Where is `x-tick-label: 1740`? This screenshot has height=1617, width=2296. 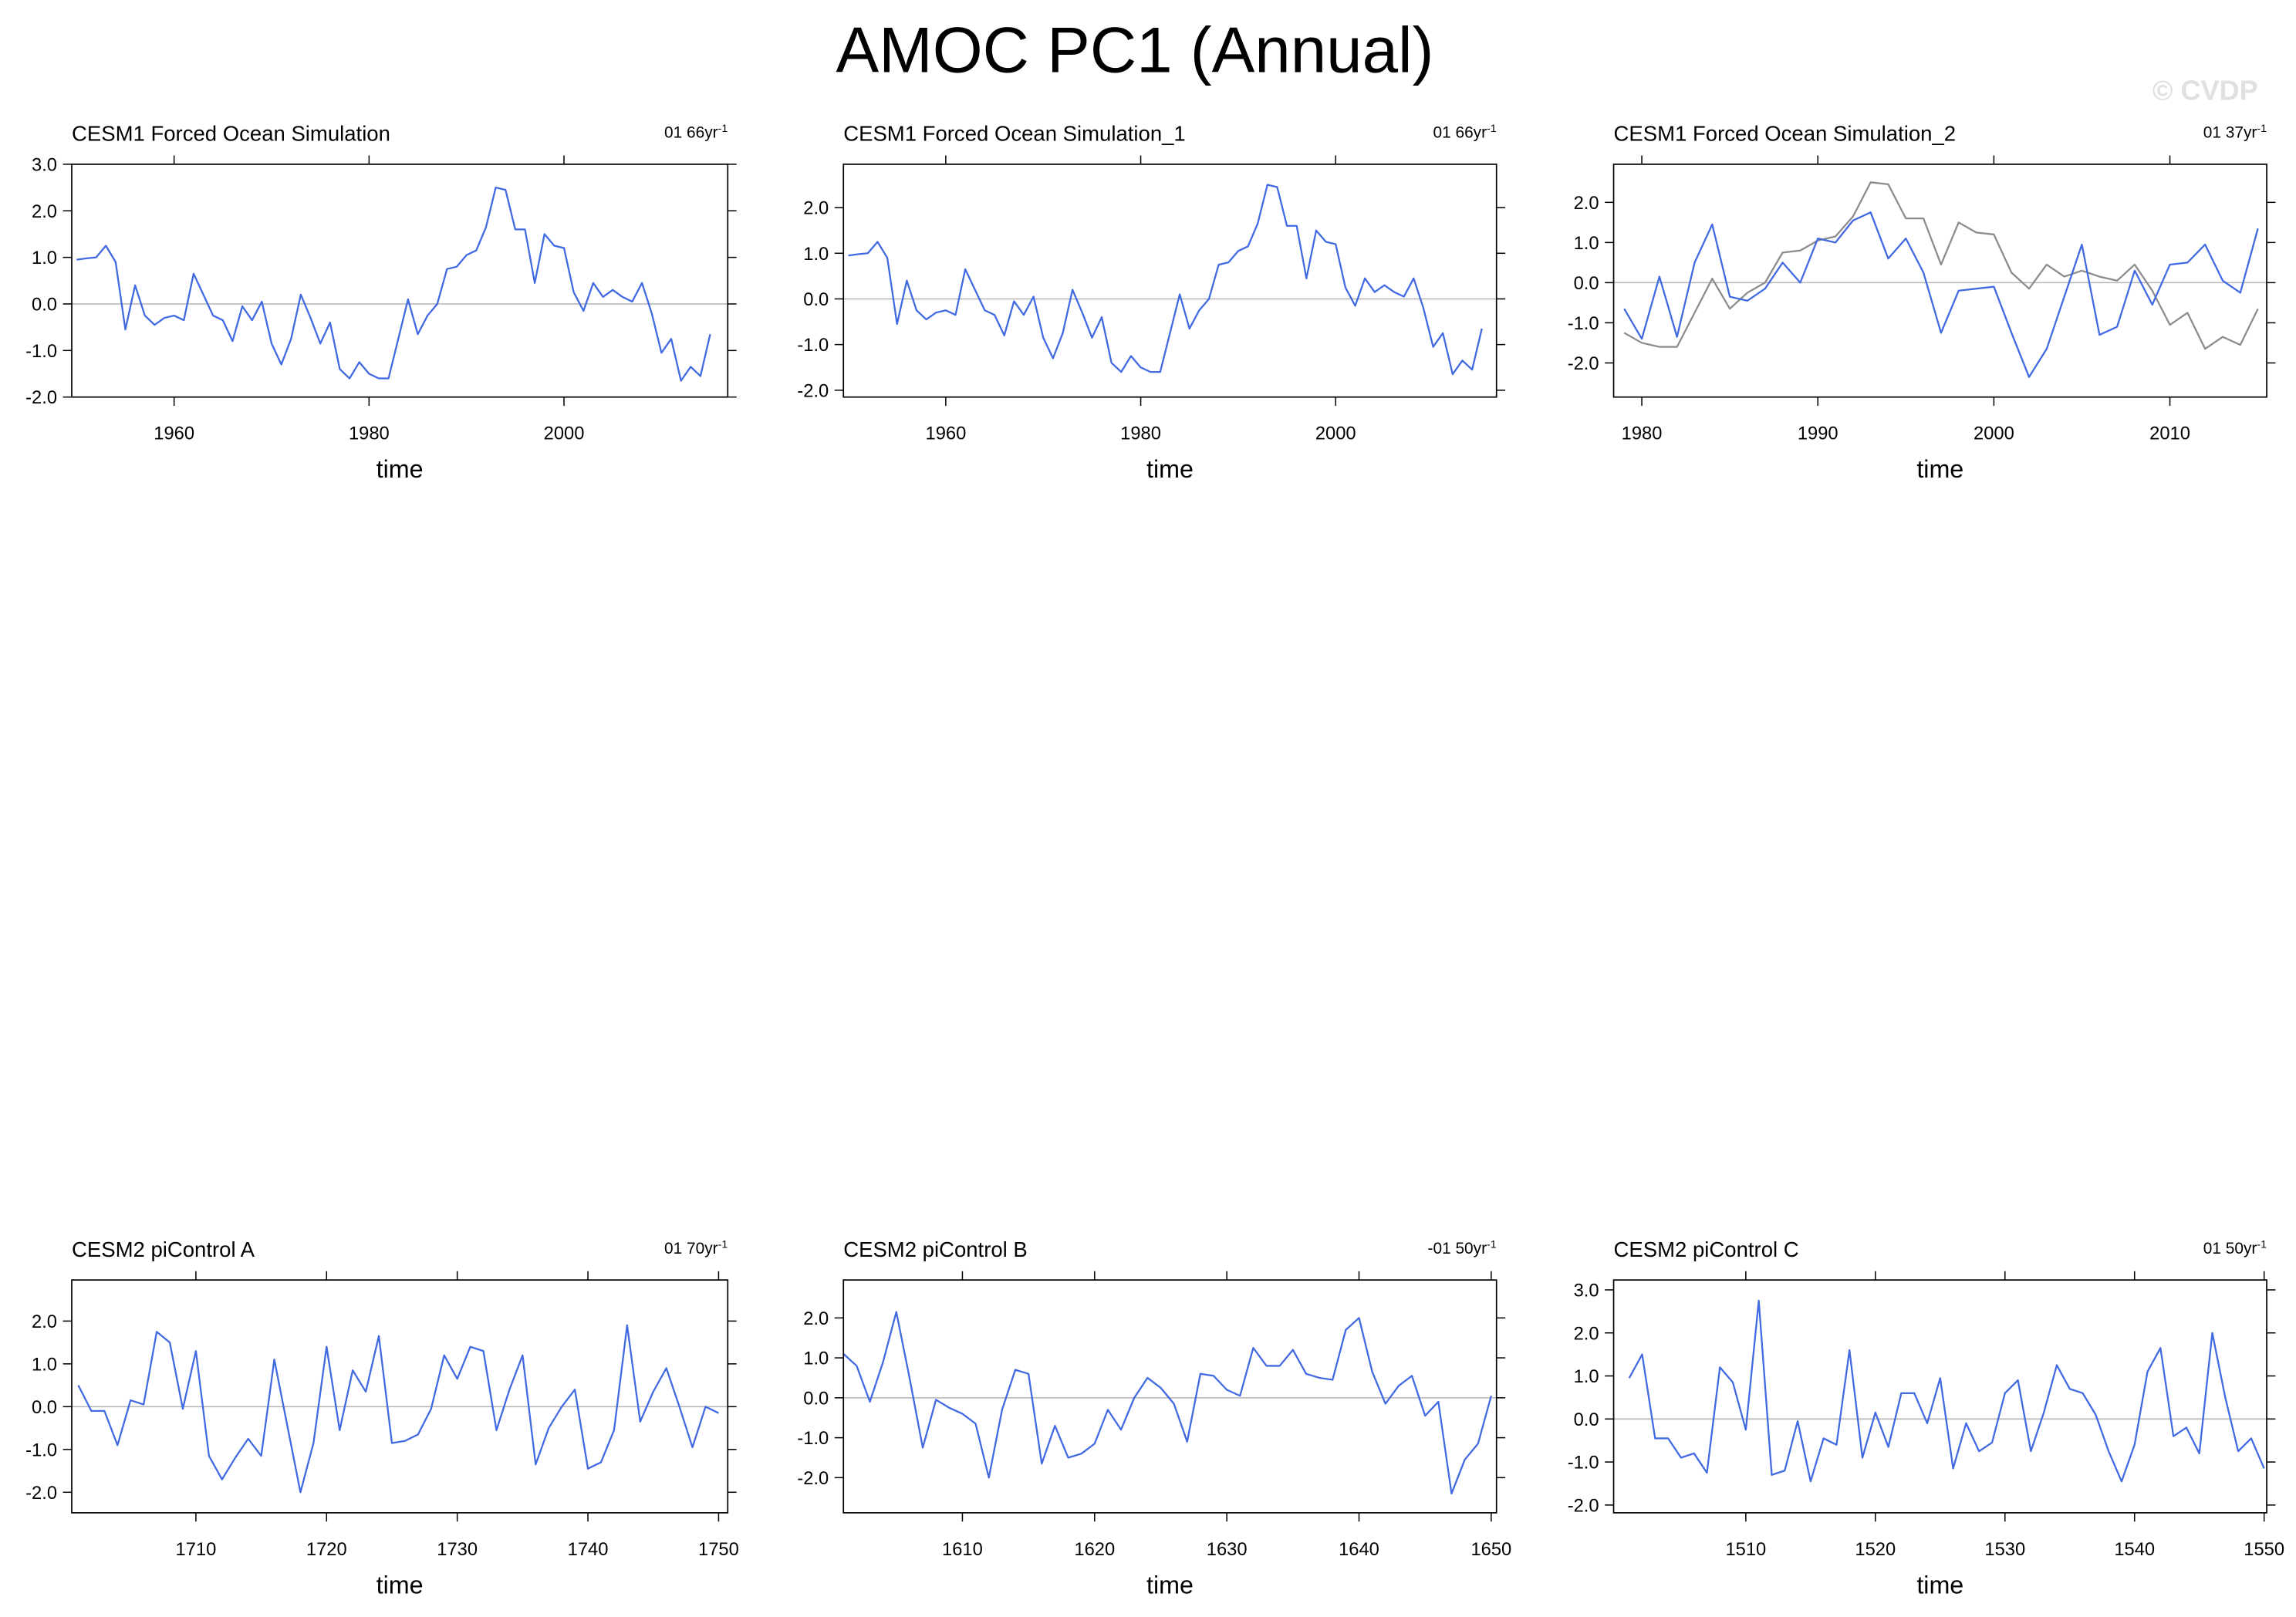
x-tick-label: 1740 is located at coordinates (588, 1550).